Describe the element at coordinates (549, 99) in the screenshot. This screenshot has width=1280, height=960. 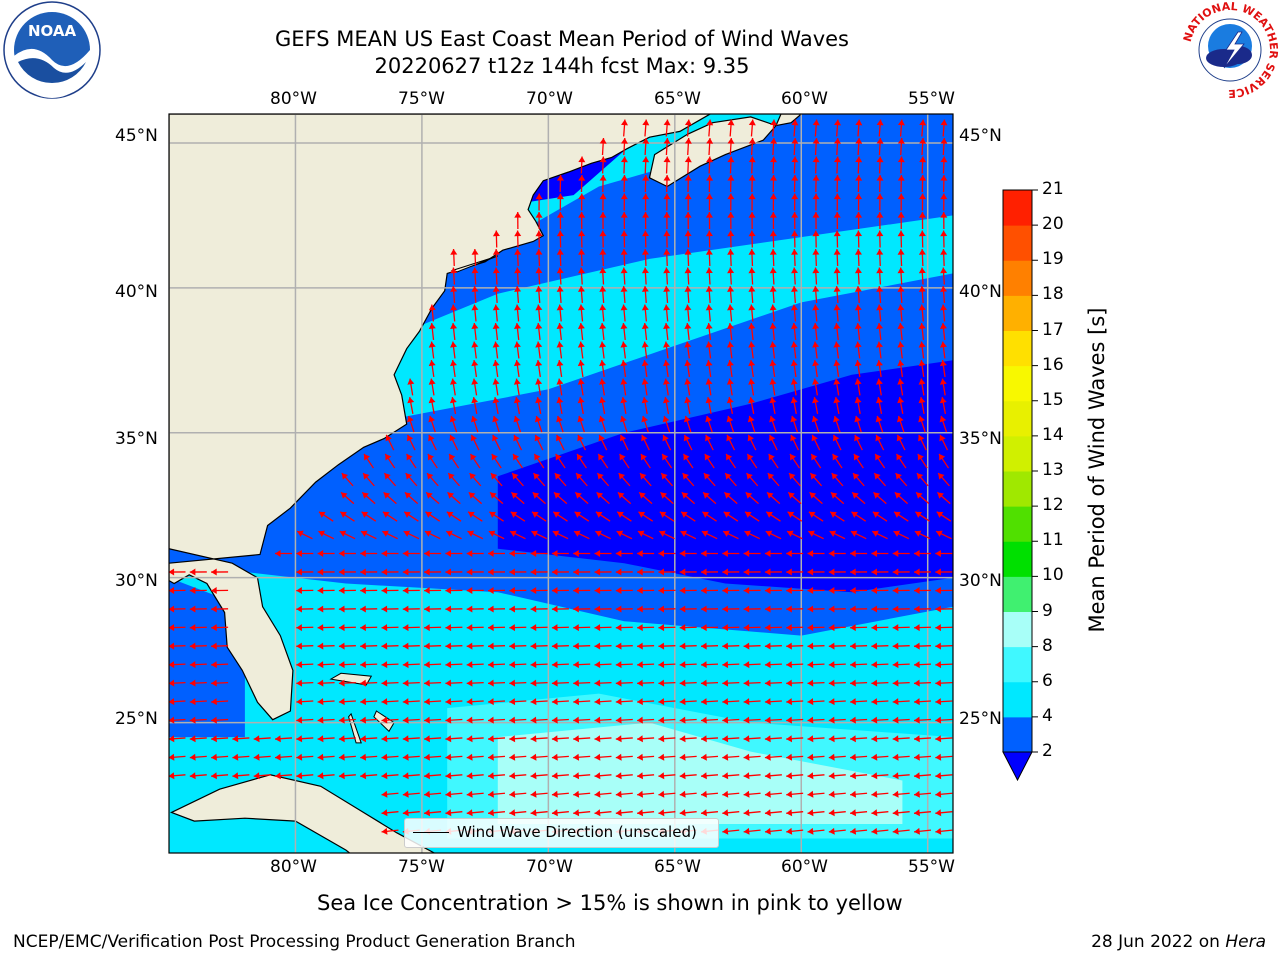
I see `lon-label-top-70w: 70°W` at that location.